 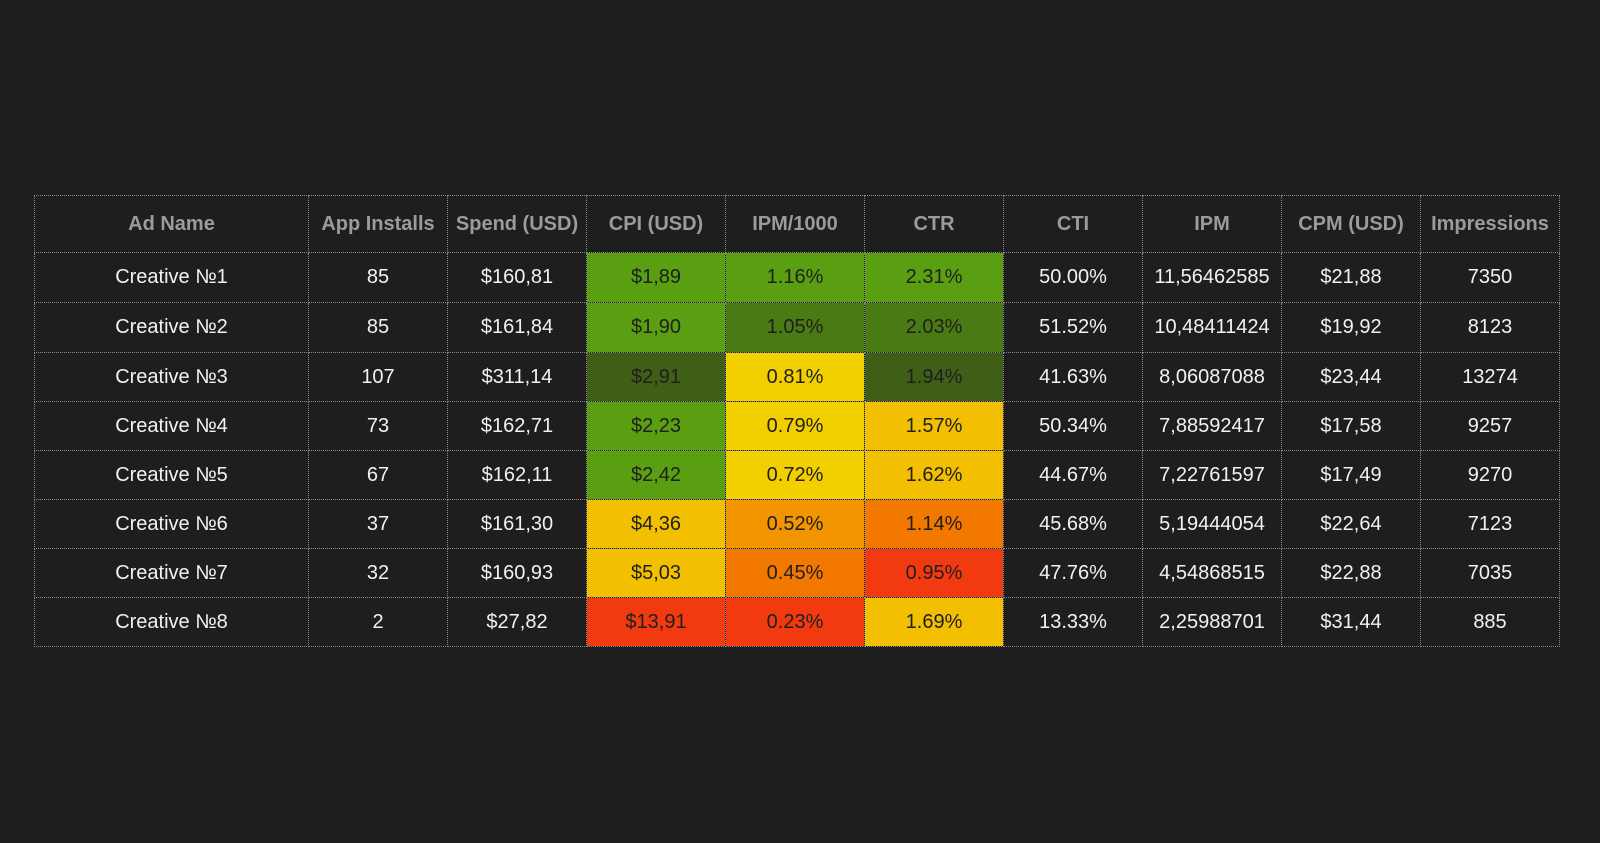 What do you see at coordinates (1073, 573) in the screenshot?
I see `cell-cti: 47.76%` at bounding box center [1073, 573].